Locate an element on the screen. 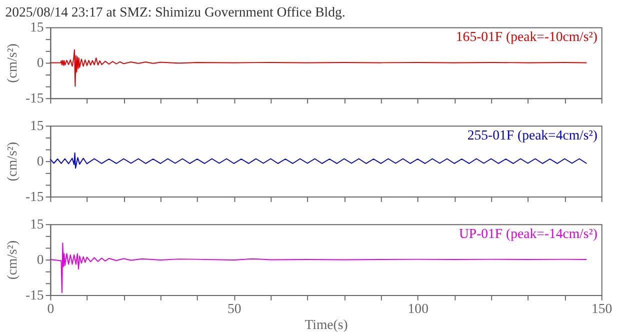 This screenshot has width=624, height=334. x-axis-title: Time(s) is located at coordinates (326, 324).